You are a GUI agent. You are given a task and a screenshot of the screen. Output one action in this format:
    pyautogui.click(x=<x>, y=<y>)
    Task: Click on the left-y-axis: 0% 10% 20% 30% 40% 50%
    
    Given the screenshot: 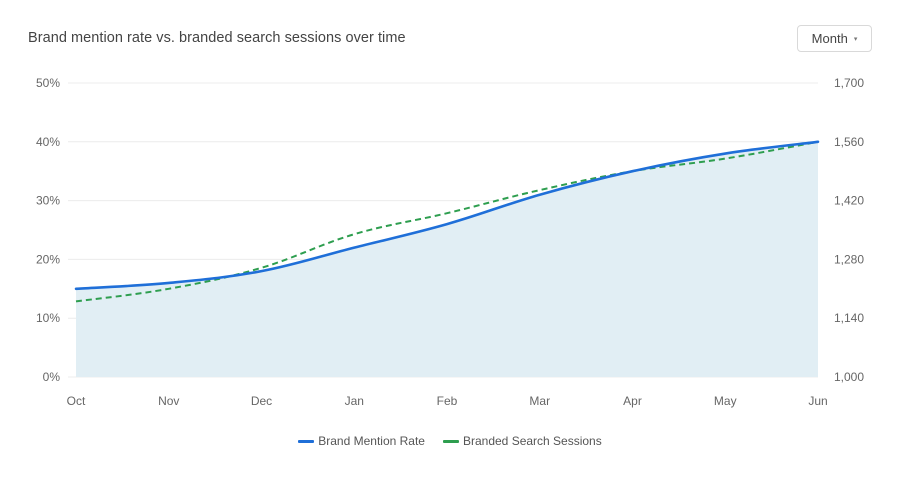 What is the action you would take?
    pyautogui.click(x=48, y=230)
    